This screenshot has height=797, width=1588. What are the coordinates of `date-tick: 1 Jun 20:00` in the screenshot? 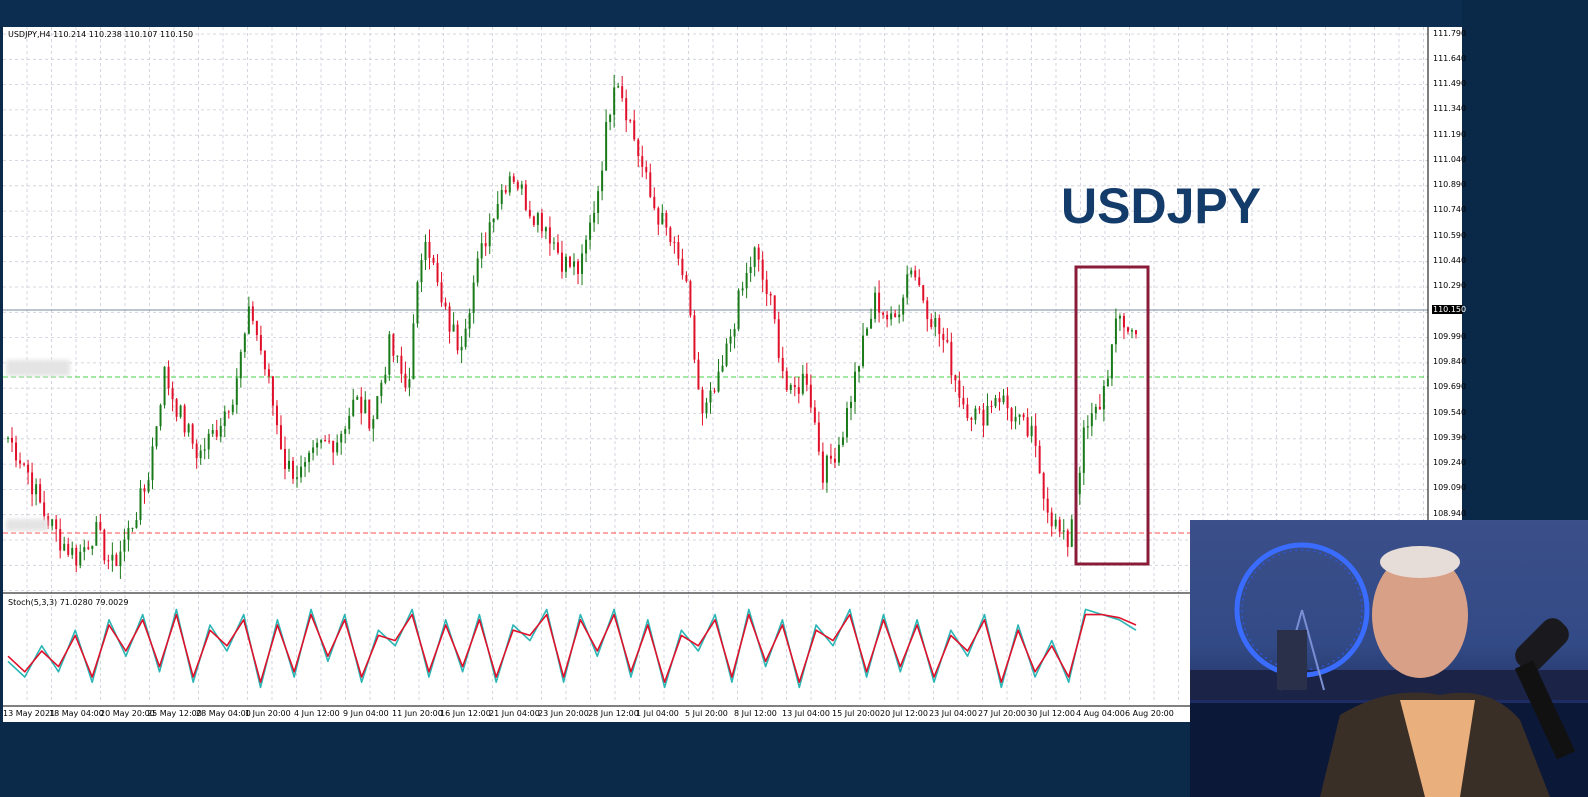 It's located at (268, 713).